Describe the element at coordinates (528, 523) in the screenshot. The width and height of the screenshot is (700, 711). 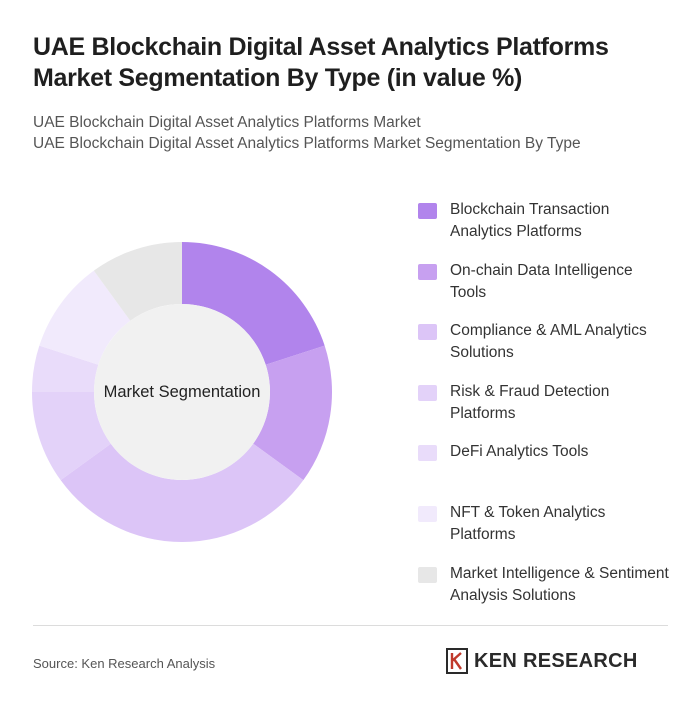
I see `legend-label: NFT & Token Analytics Platforms` at that location.